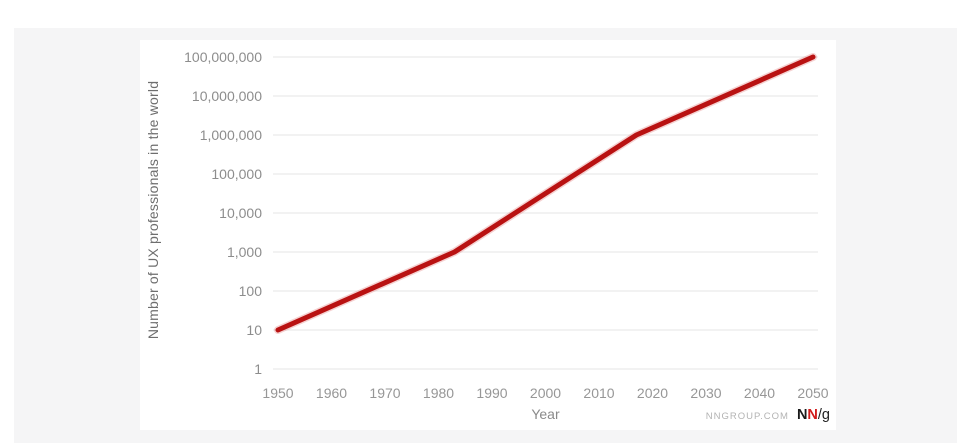 This screenshot has width=974, height=447. What do you see at coordinates (250, 291) in the screenshot?
I see `y-tick-label: 100` at bounding box center [250, 291].